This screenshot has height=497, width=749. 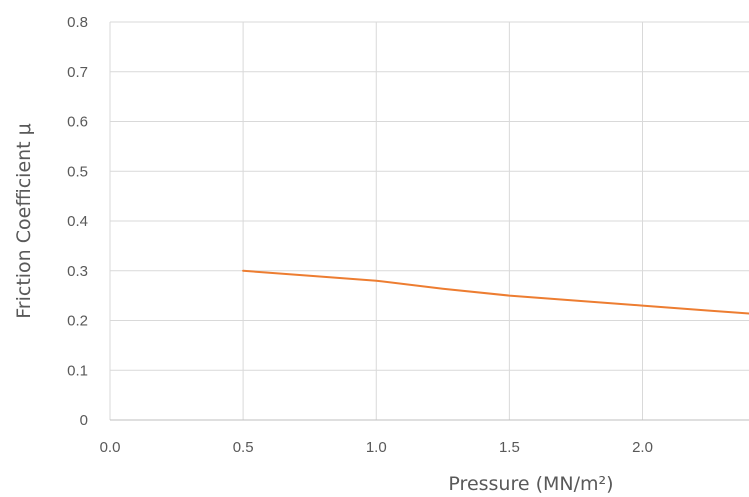 I want to click on y-tick-label: 0.4, so click(x=77, y=221).